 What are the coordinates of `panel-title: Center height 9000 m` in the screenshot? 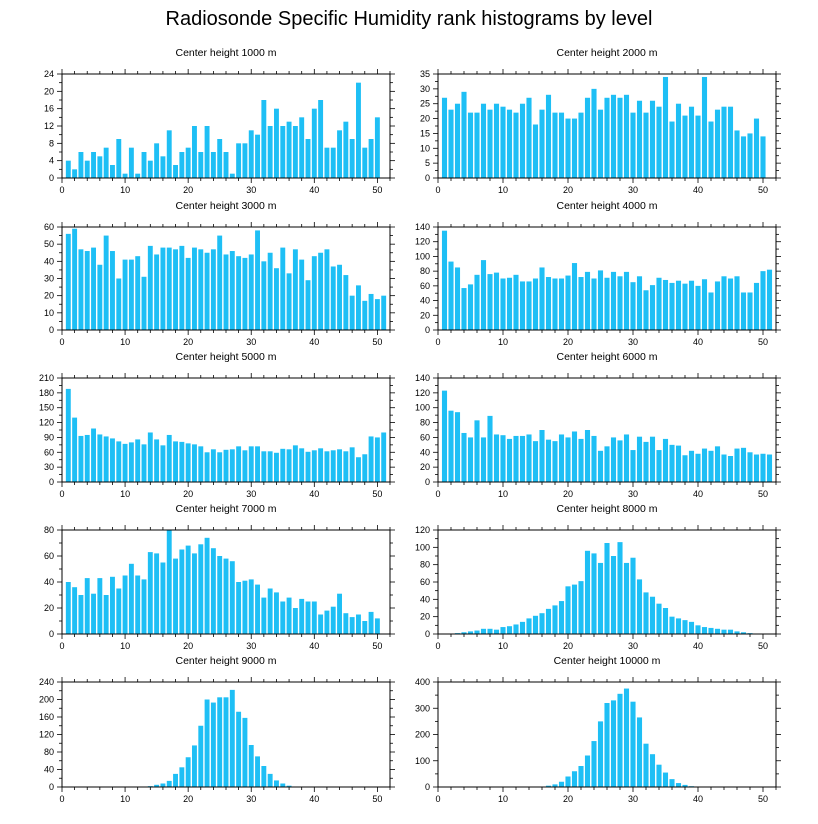 It's located at (226, 661).